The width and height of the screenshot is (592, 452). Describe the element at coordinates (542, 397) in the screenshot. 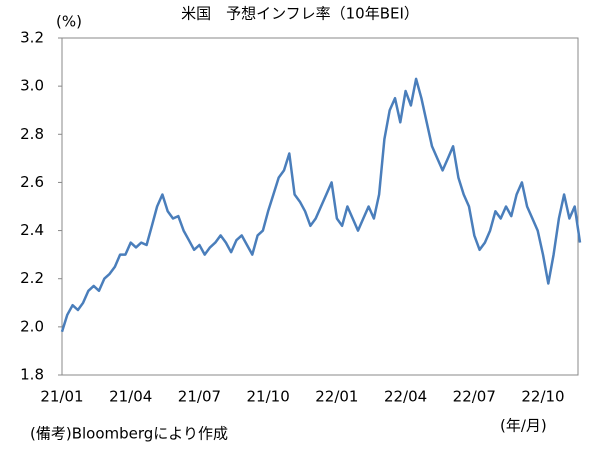

I see `x-tick-label: 22/10` at that location.